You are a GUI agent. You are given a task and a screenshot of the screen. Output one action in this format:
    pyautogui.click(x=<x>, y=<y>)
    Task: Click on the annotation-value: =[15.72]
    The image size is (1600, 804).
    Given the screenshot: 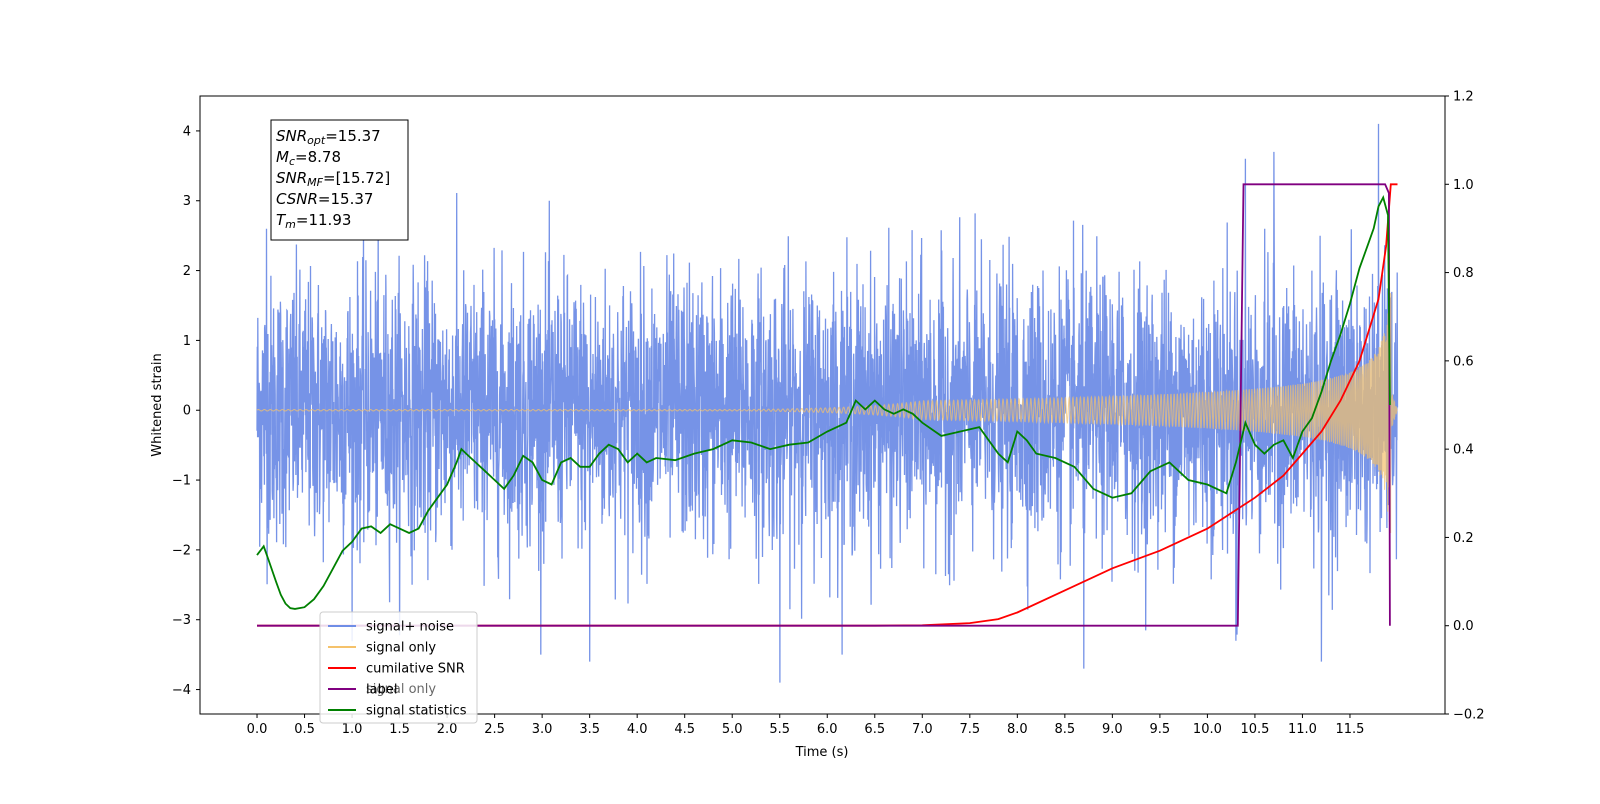 What is the action you would take?
    pyautogui.click(x=356, y=178)
    